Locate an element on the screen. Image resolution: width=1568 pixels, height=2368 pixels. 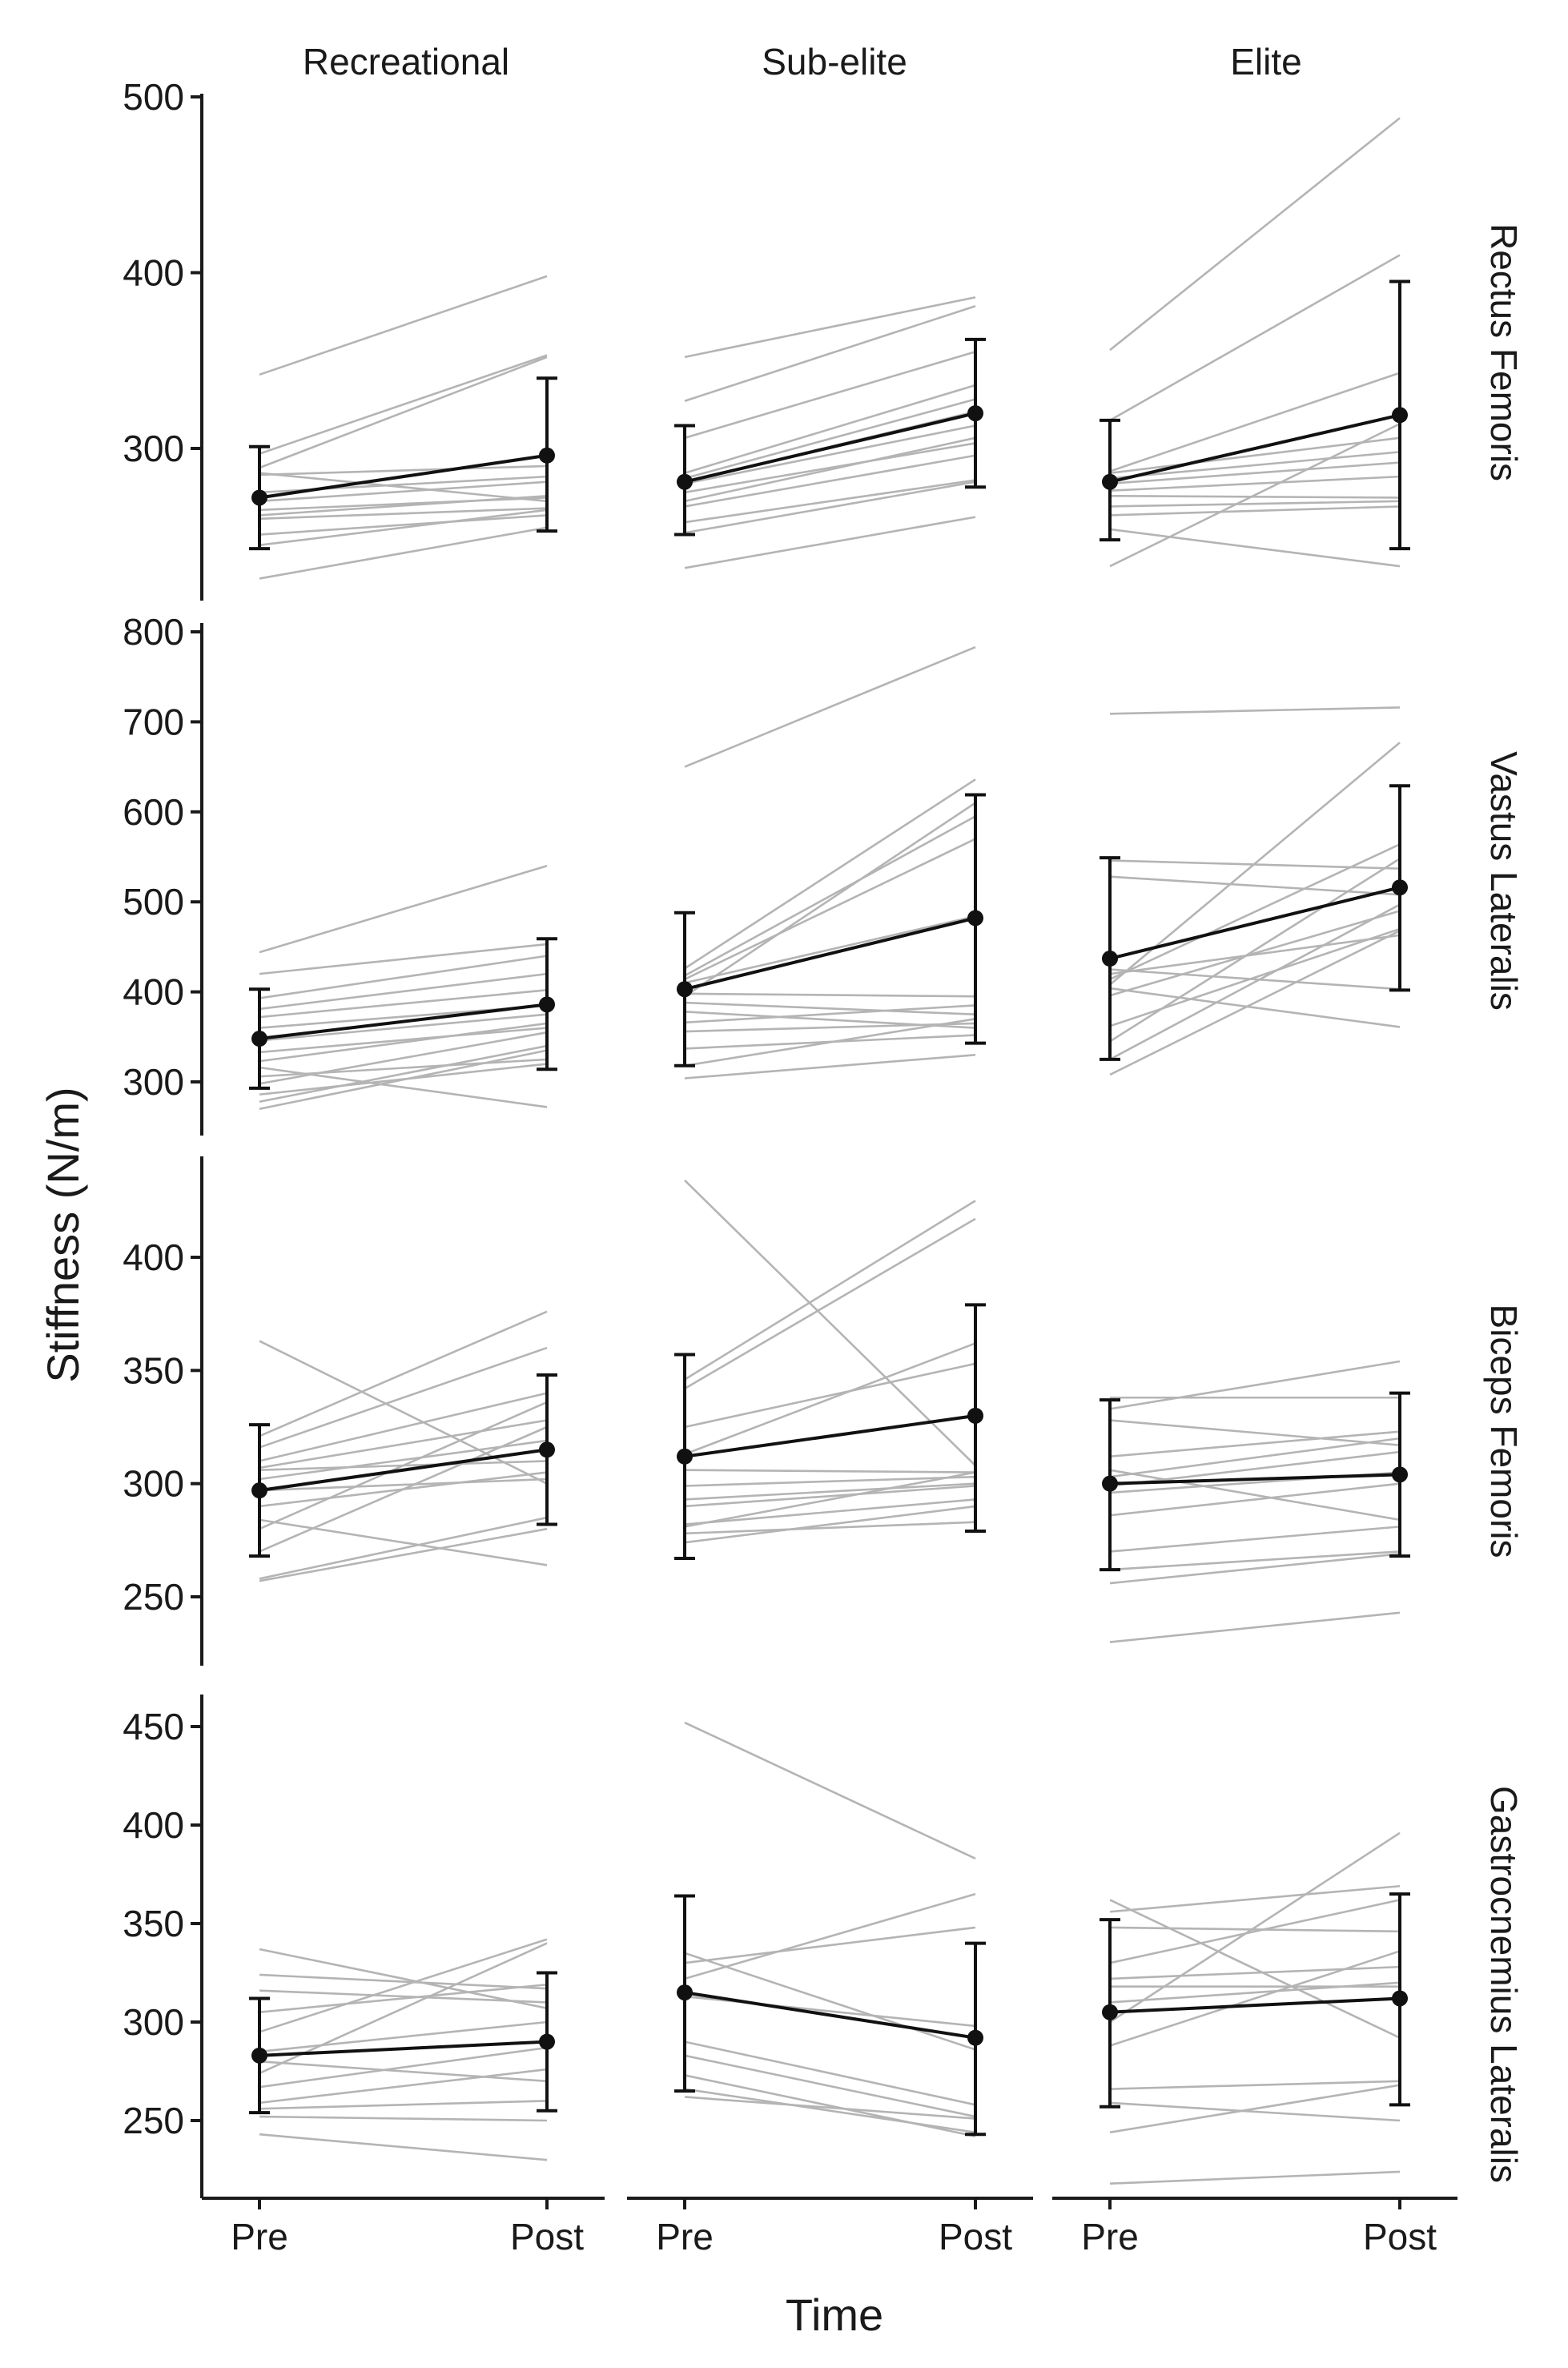
mean-line-vastus-lateralis-sub-elite is located at coordinates (830, 953).